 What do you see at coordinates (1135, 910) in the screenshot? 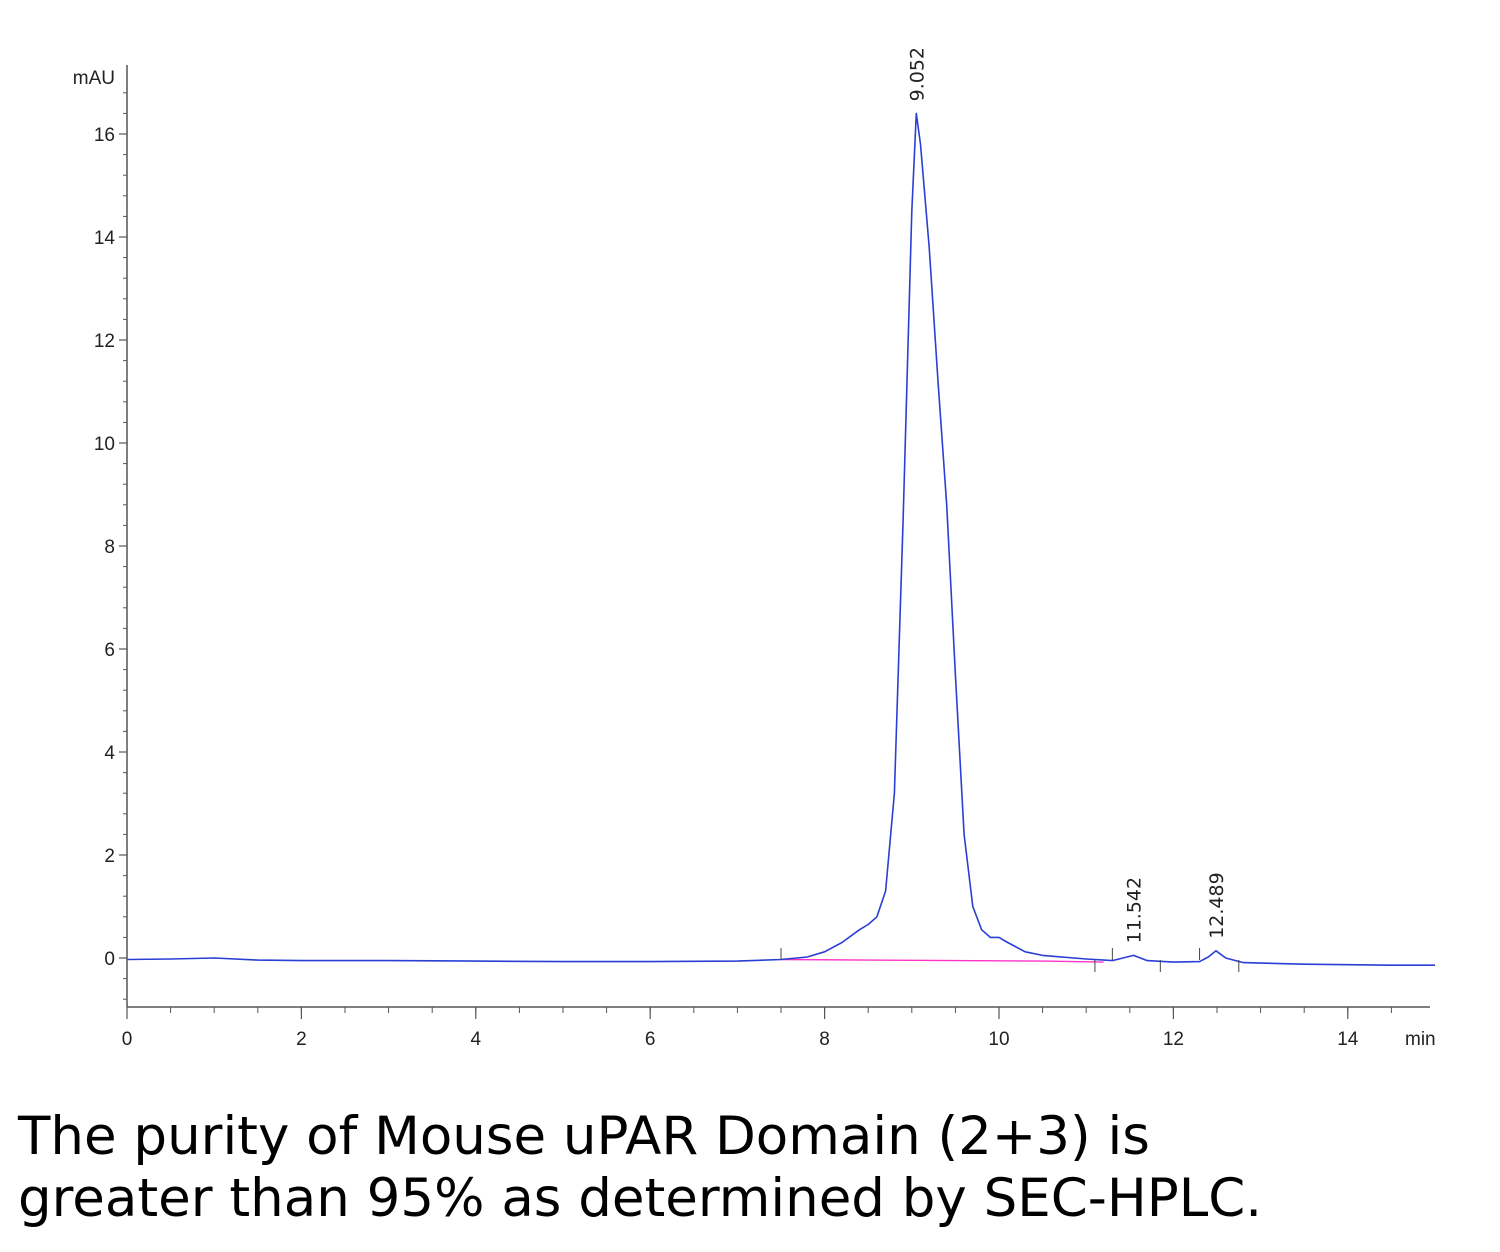
I see `peak-label: 11.542` at bounding box center [1135, 910].